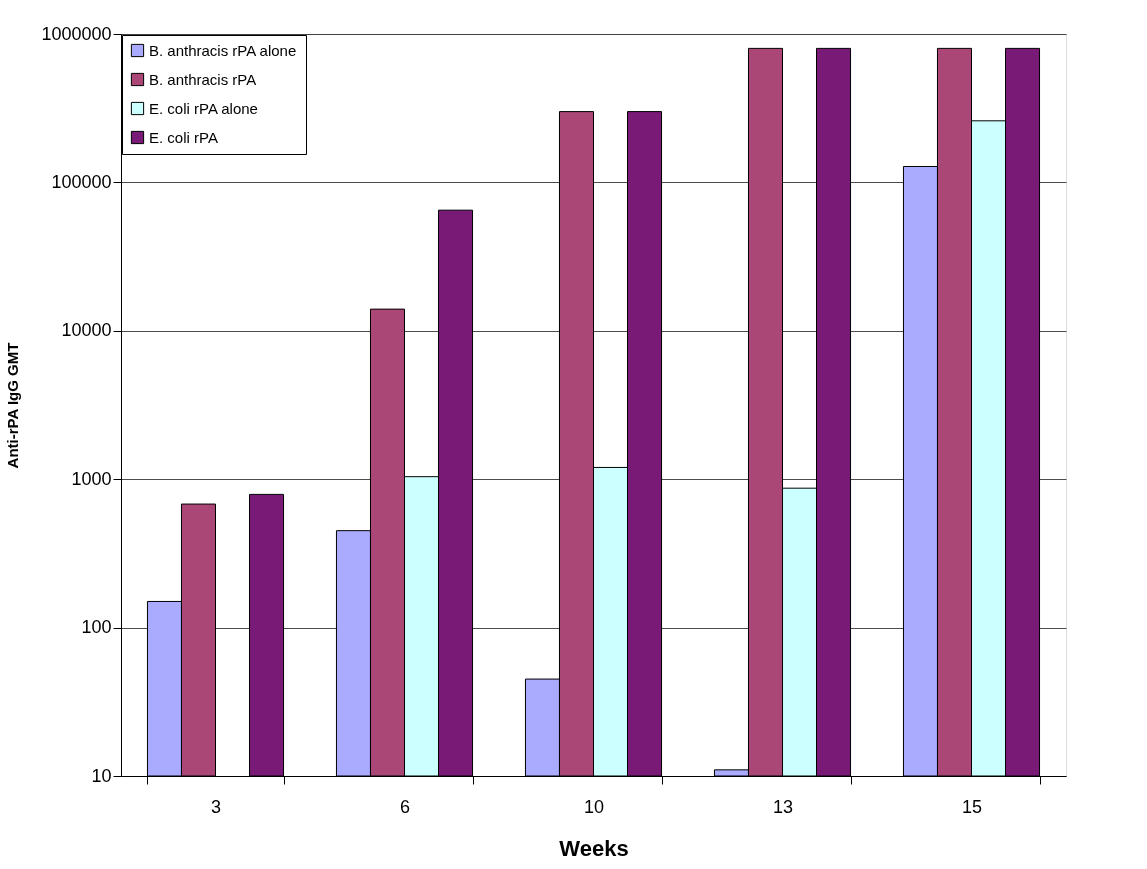  I want to click on y-tick-label: 100, so click(96, 627).